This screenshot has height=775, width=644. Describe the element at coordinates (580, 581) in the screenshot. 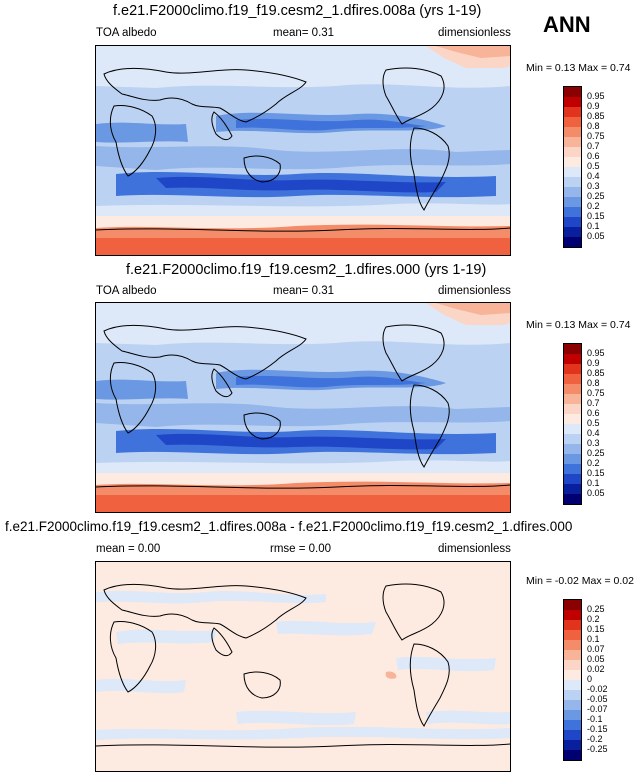

I see `panel-3-minmax: Min = -0.02 Max = 0.02` at that location.